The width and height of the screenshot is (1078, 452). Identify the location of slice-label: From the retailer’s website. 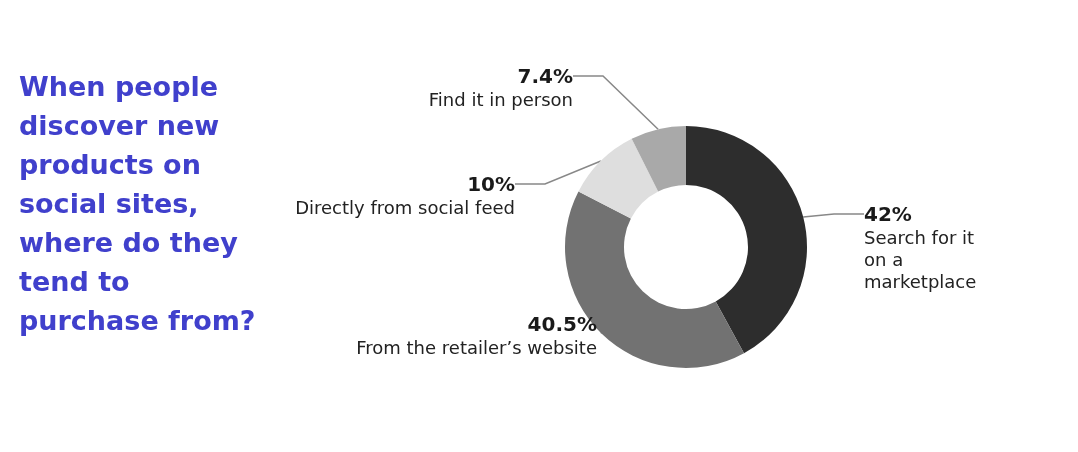
(476, 347).